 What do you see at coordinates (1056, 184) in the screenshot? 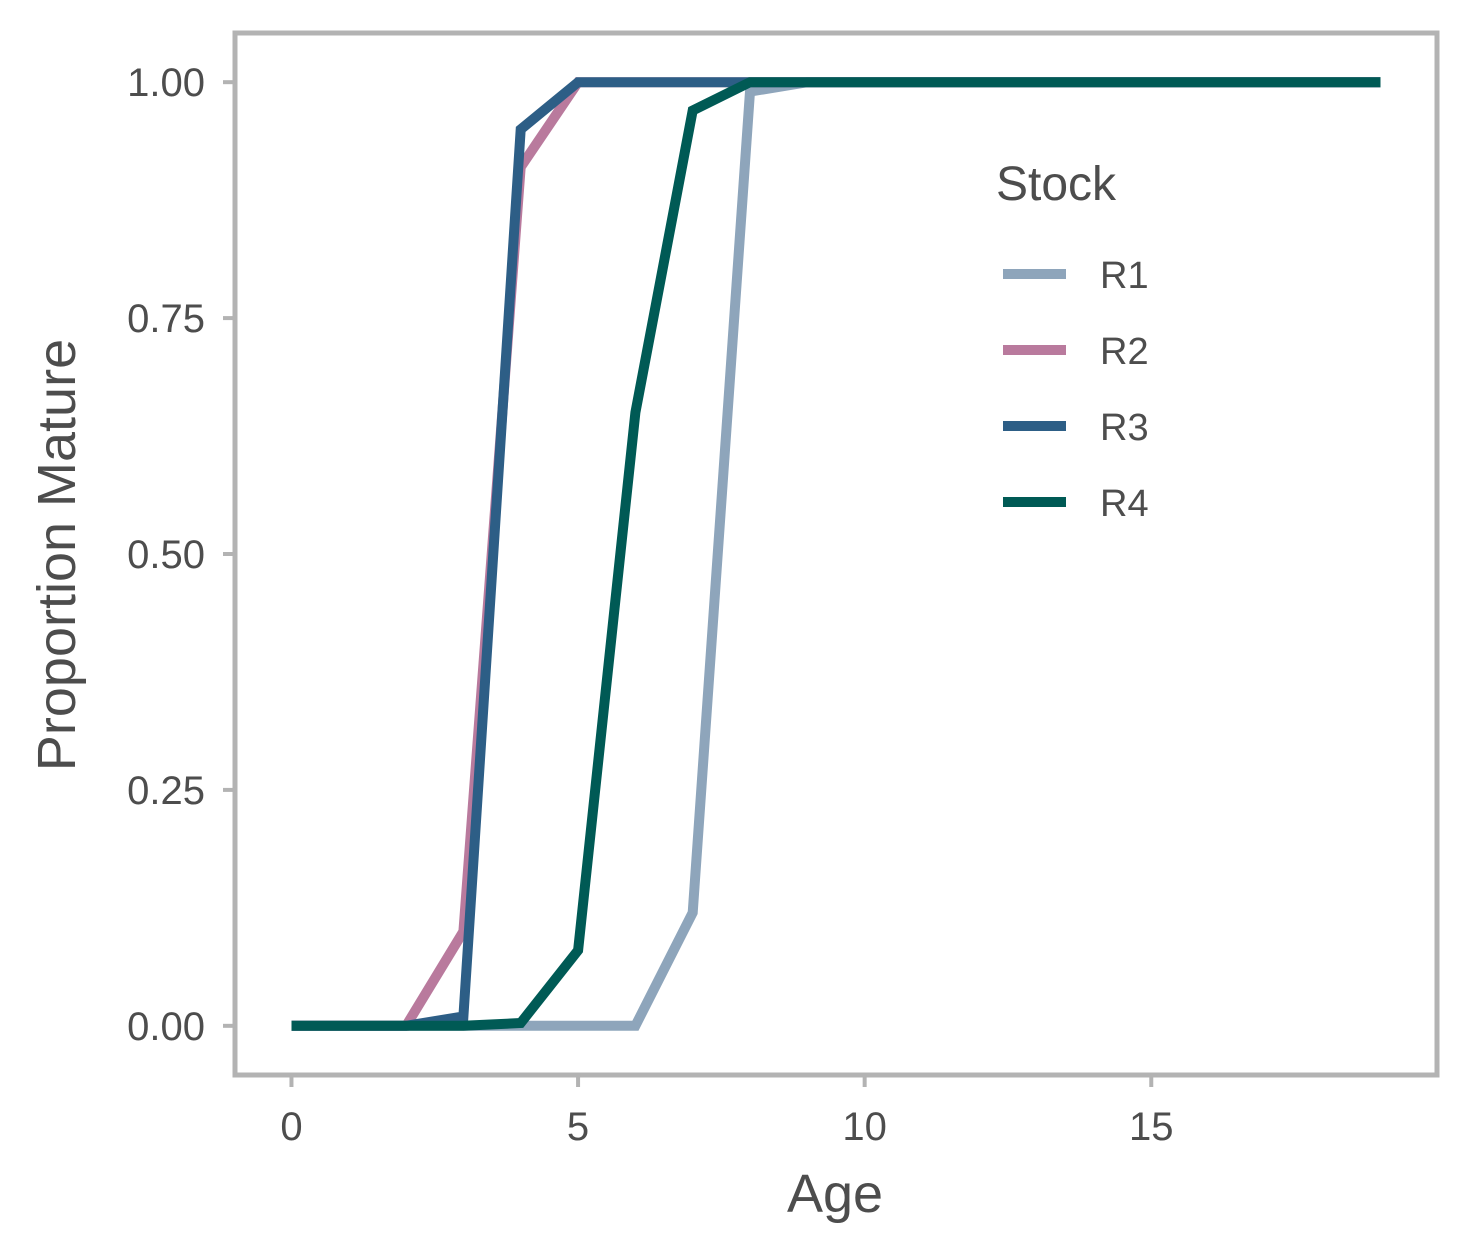
I see `legend-title: Stock` at bounding box center [1056, 184].